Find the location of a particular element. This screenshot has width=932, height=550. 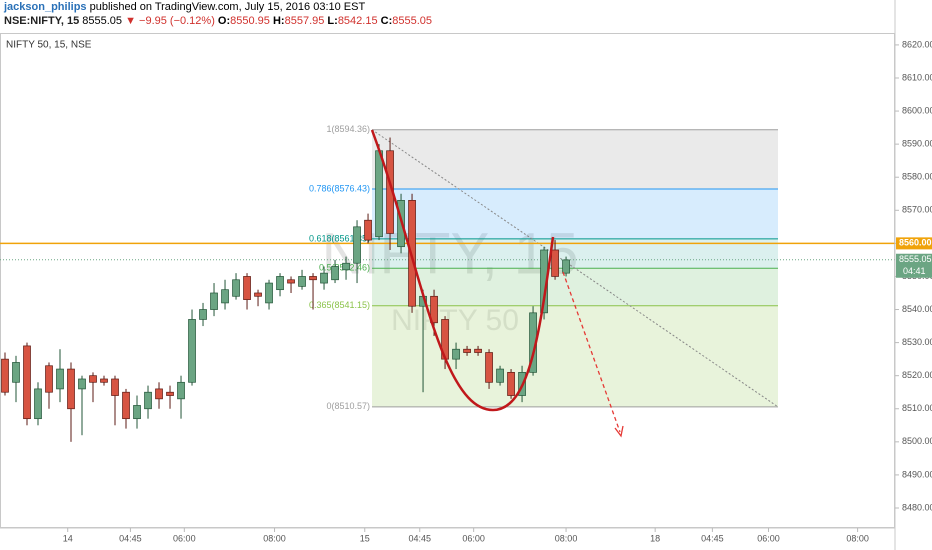

y-tick-label: 8500.00 is located at coordinates (917, 441).